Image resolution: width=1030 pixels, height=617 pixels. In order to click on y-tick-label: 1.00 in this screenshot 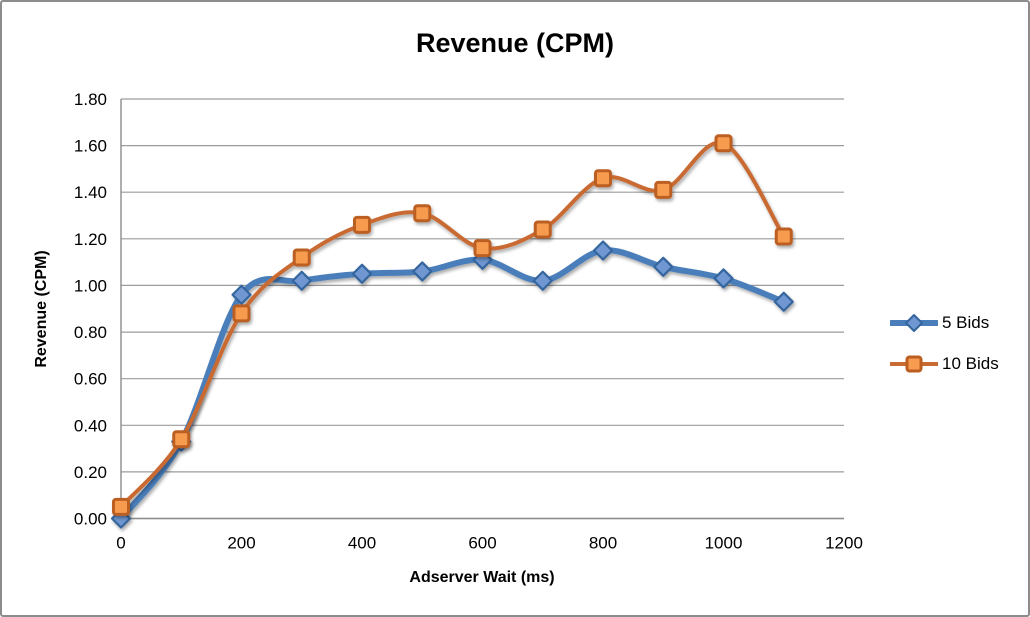, I will do `click(90, 285)`.